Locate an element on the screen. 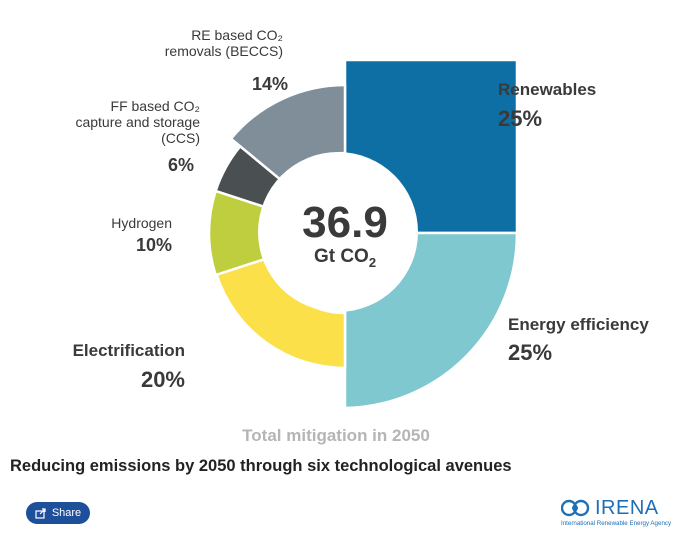 This screenshot has height=535, width=692. label-beccs-line-1: RE based CO₂ is located at coordinates (237, 35).